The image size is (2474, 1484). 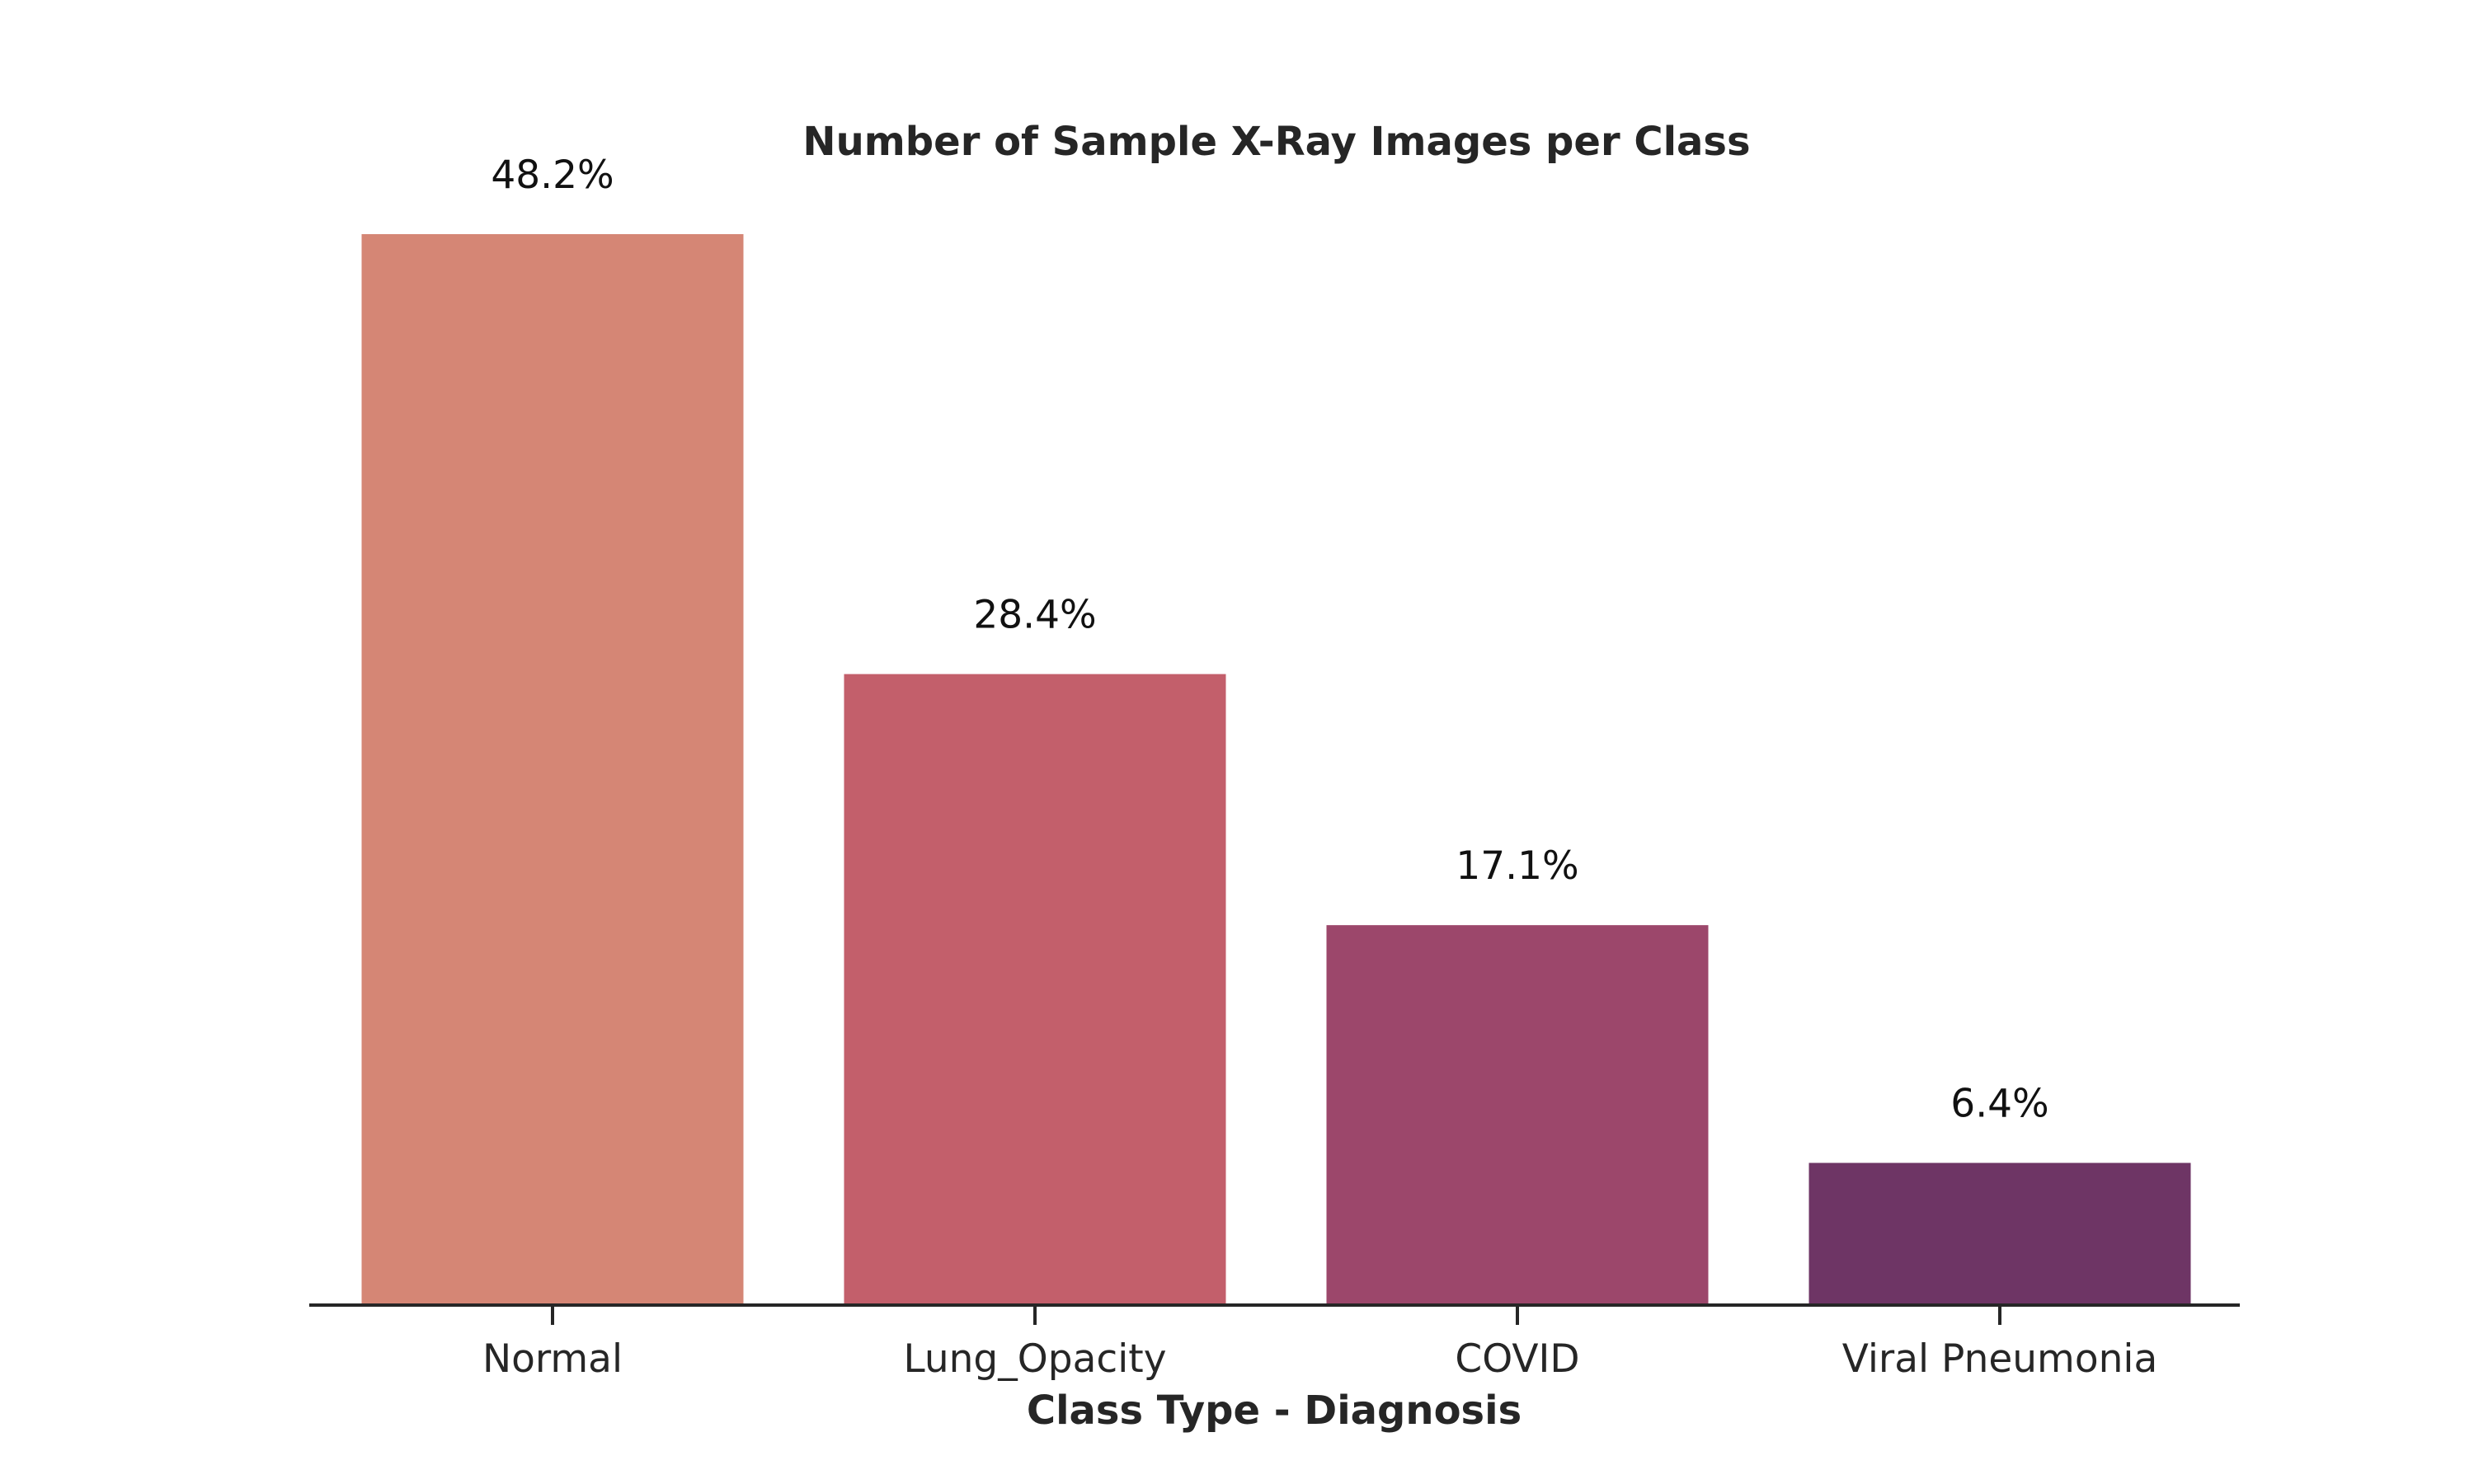 I want to click on data-label-covid: 17.1%, so click(x=1517, y=866).